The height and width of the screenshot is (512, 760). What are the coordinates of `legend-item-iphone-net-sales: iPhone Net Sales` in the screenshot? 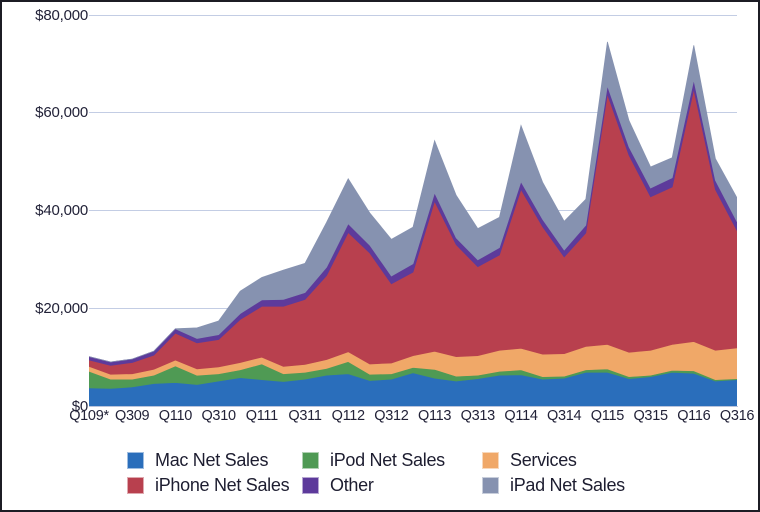 It's located at (208, 485).